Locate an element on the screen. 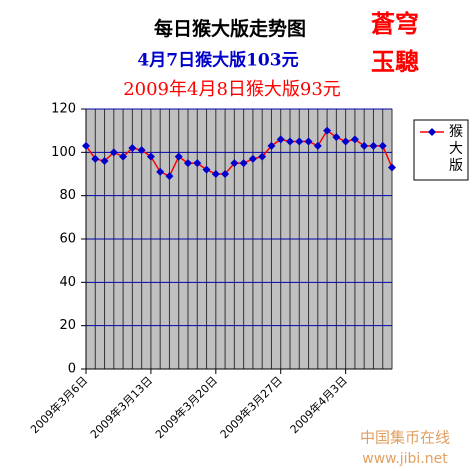 The image size is (473, 471). x-tick-label: 2009年3月20日 is located at coordinates (186, 407).